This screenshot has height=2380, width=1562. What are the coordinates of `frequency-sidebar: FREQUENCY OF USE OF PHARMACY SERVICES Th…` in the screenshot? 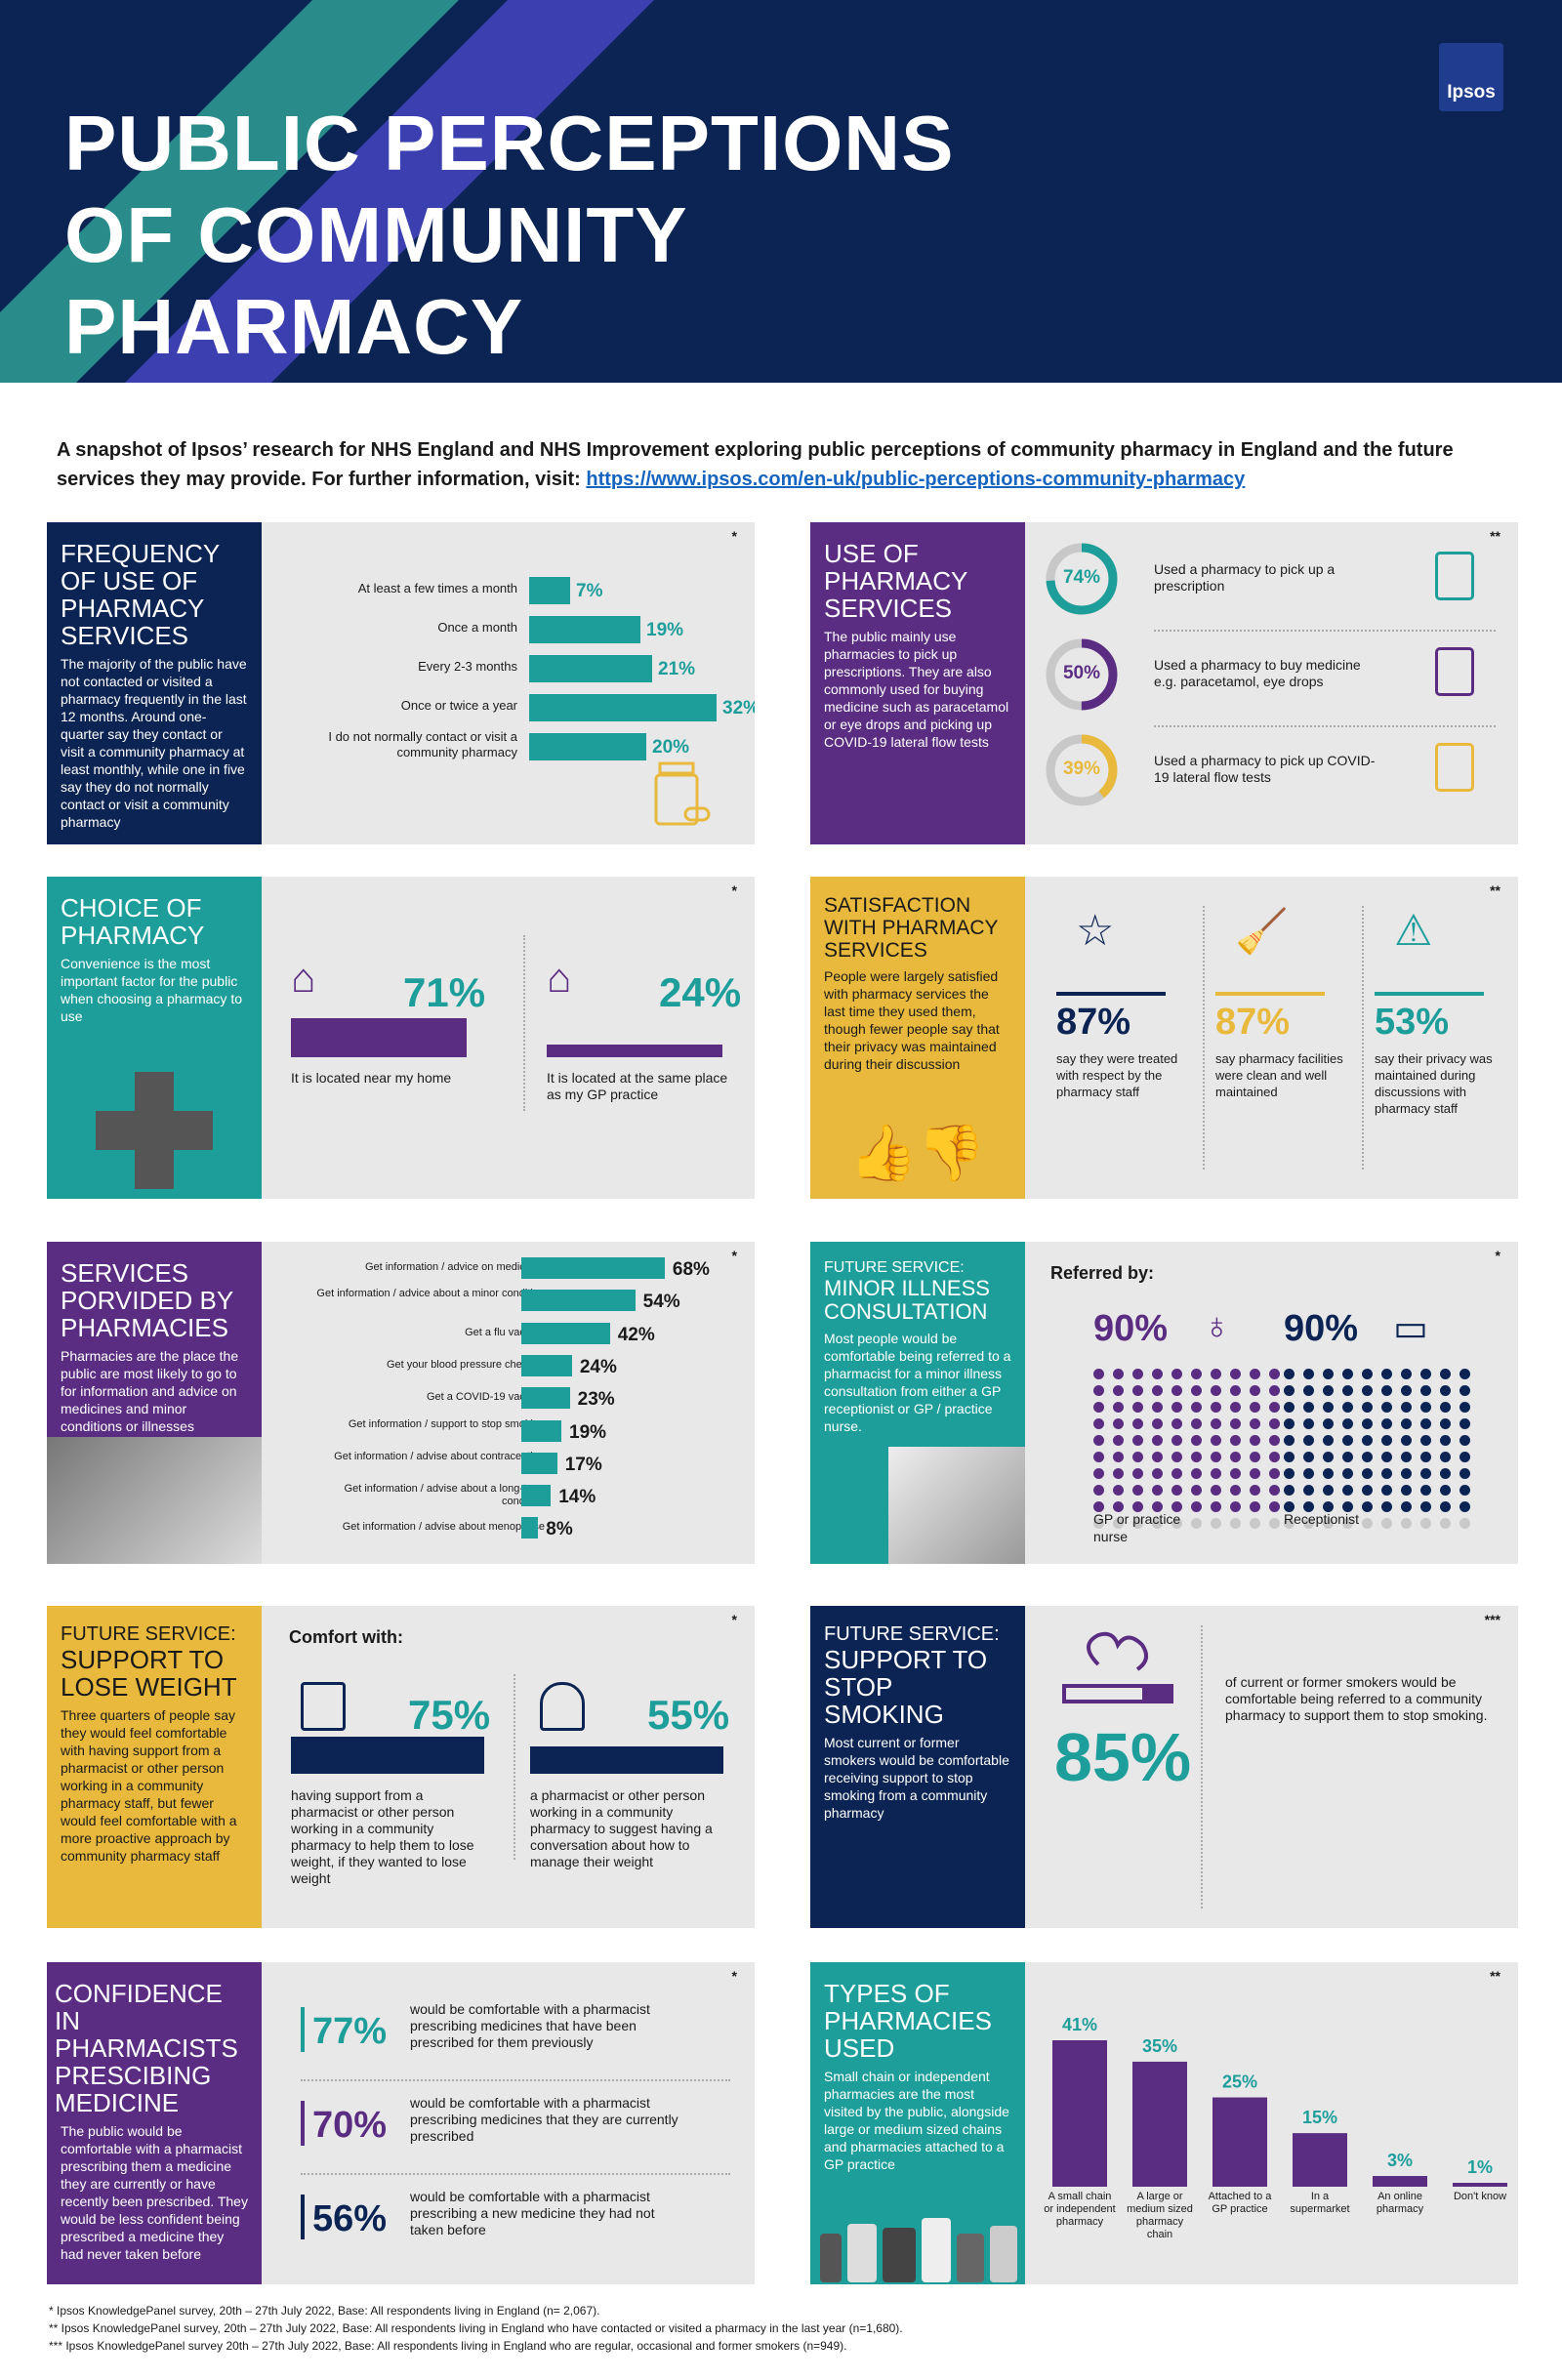 It's located at (154, 683).